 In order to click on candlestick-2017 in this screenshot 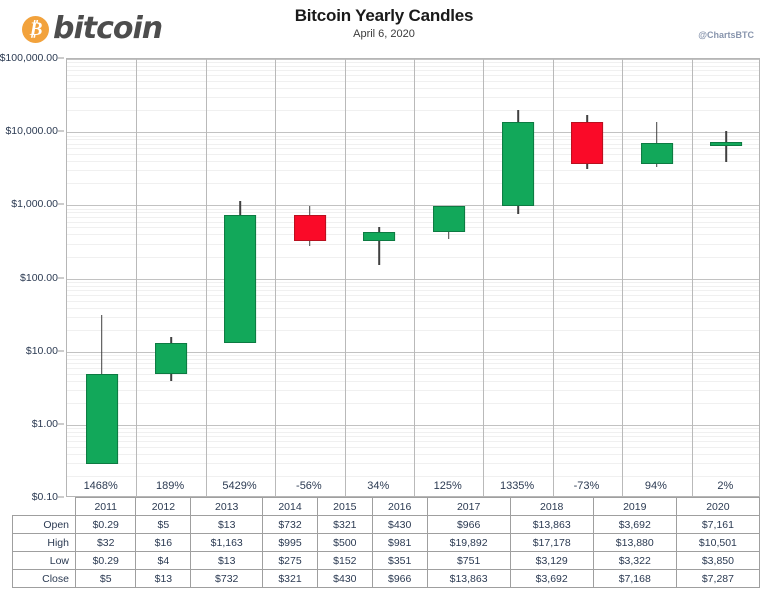, I will do `click(517, 277)`.